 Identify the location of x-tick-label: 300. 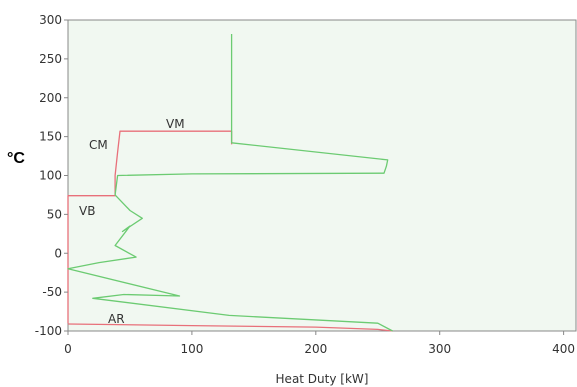
(439, 349).